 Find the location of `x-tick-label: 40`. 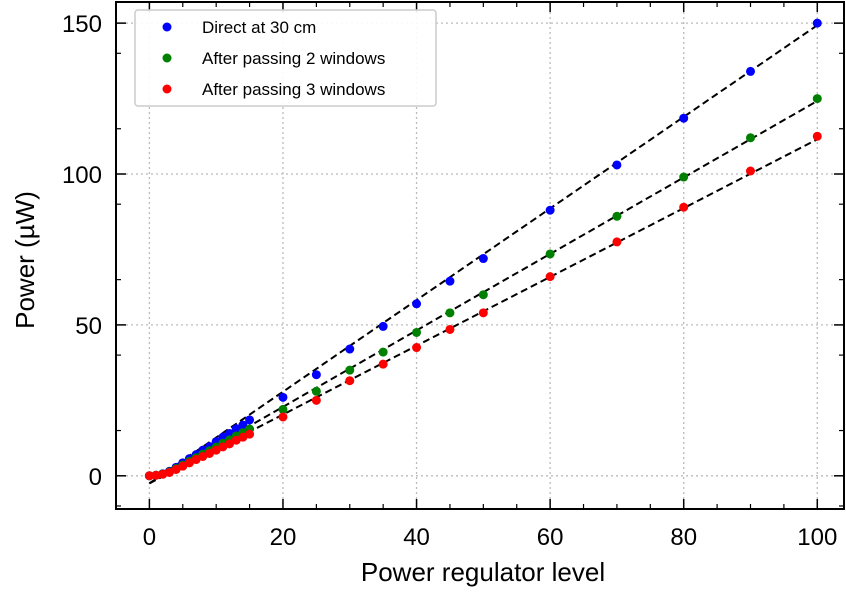

x-tick-label: 40 is located at coordinates (416, 537).